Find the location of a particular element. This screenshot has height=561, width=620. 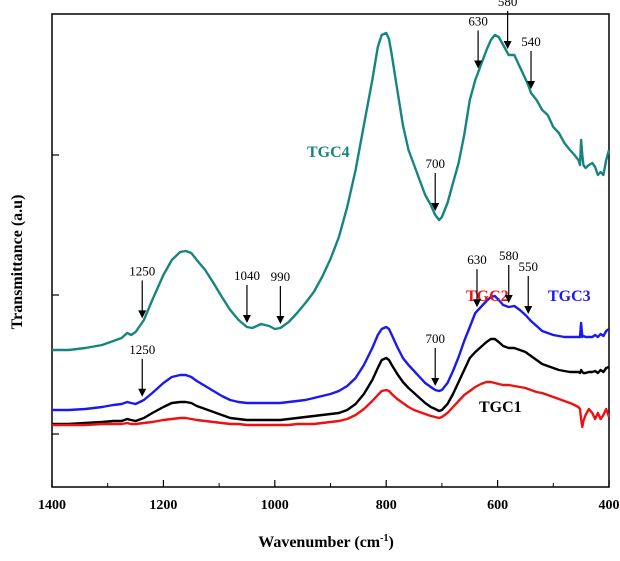

annotation-label-9: 550 is located at coordinates (528, 266).